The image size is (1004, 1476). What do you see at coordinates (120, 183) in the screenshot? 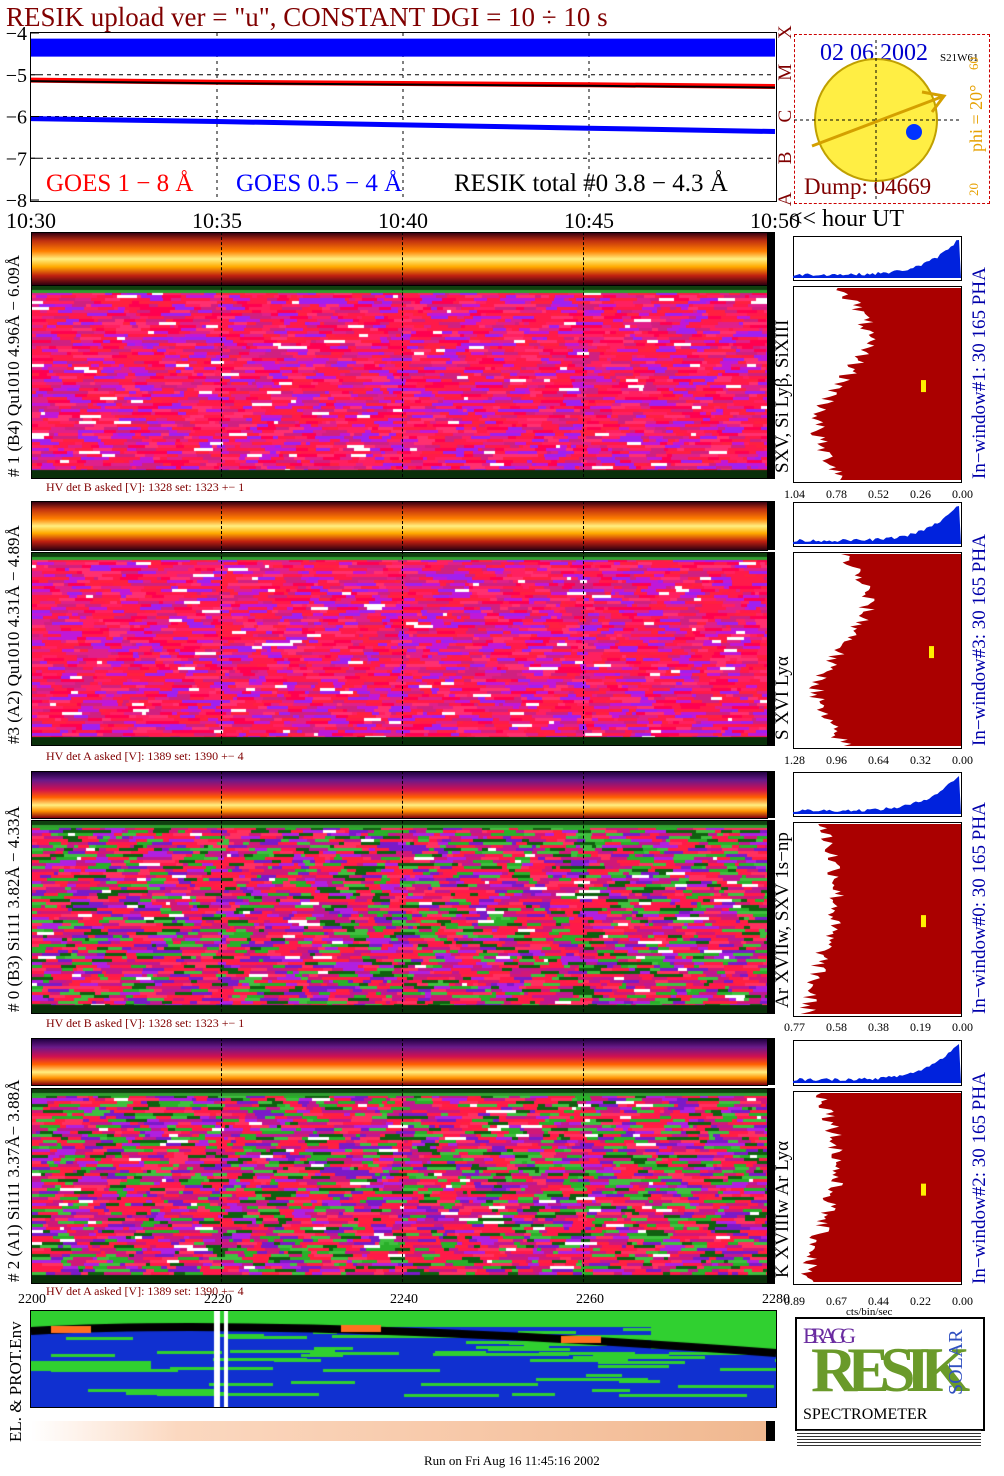
I see `goes-legend-long: GOES 1 − 8 Å` at bounding box center [120, 183].